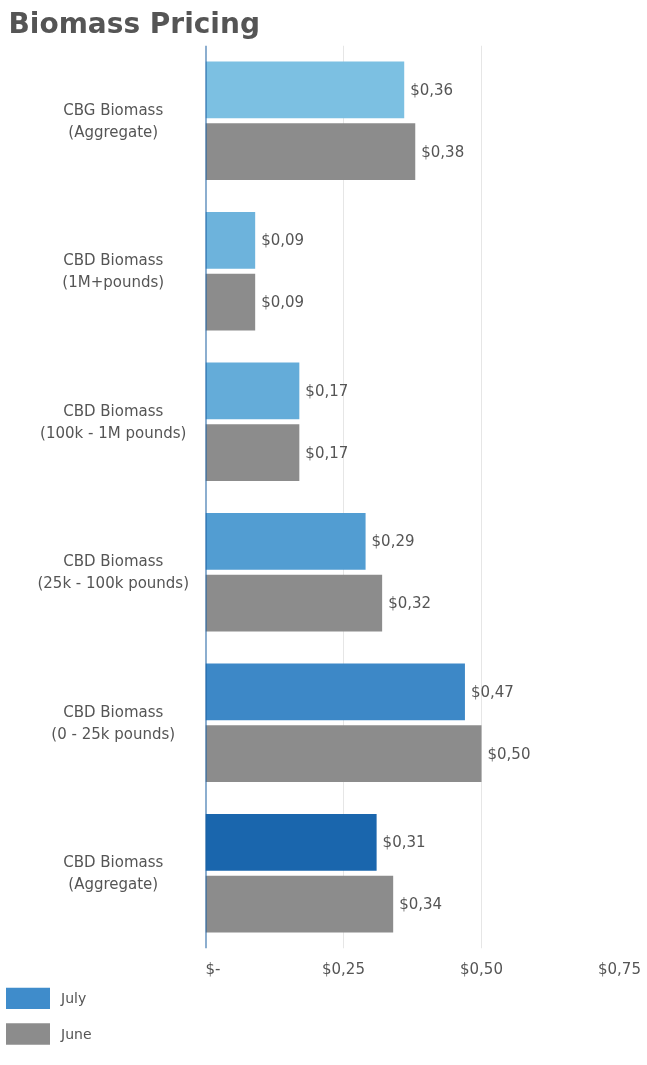  I want to click on data-label: $0,38, so click(443, 151).